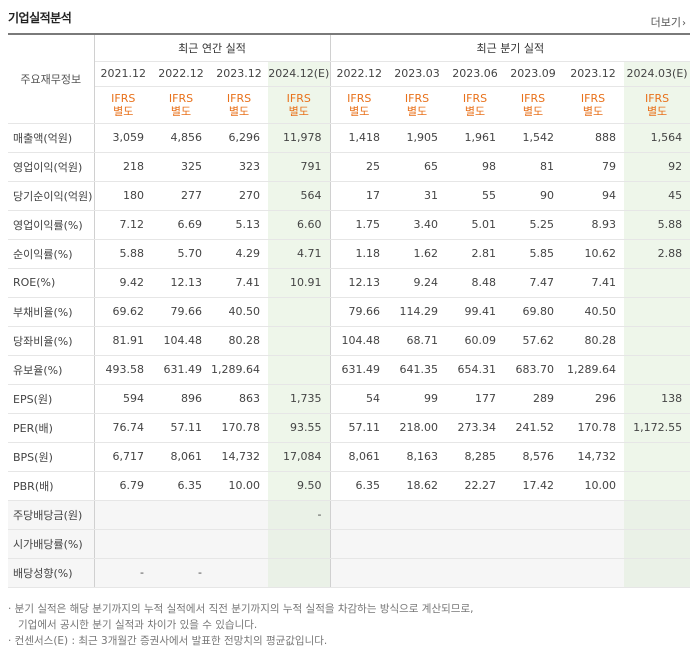  I want to click on value-cell: 4.71, so click(299, 254).